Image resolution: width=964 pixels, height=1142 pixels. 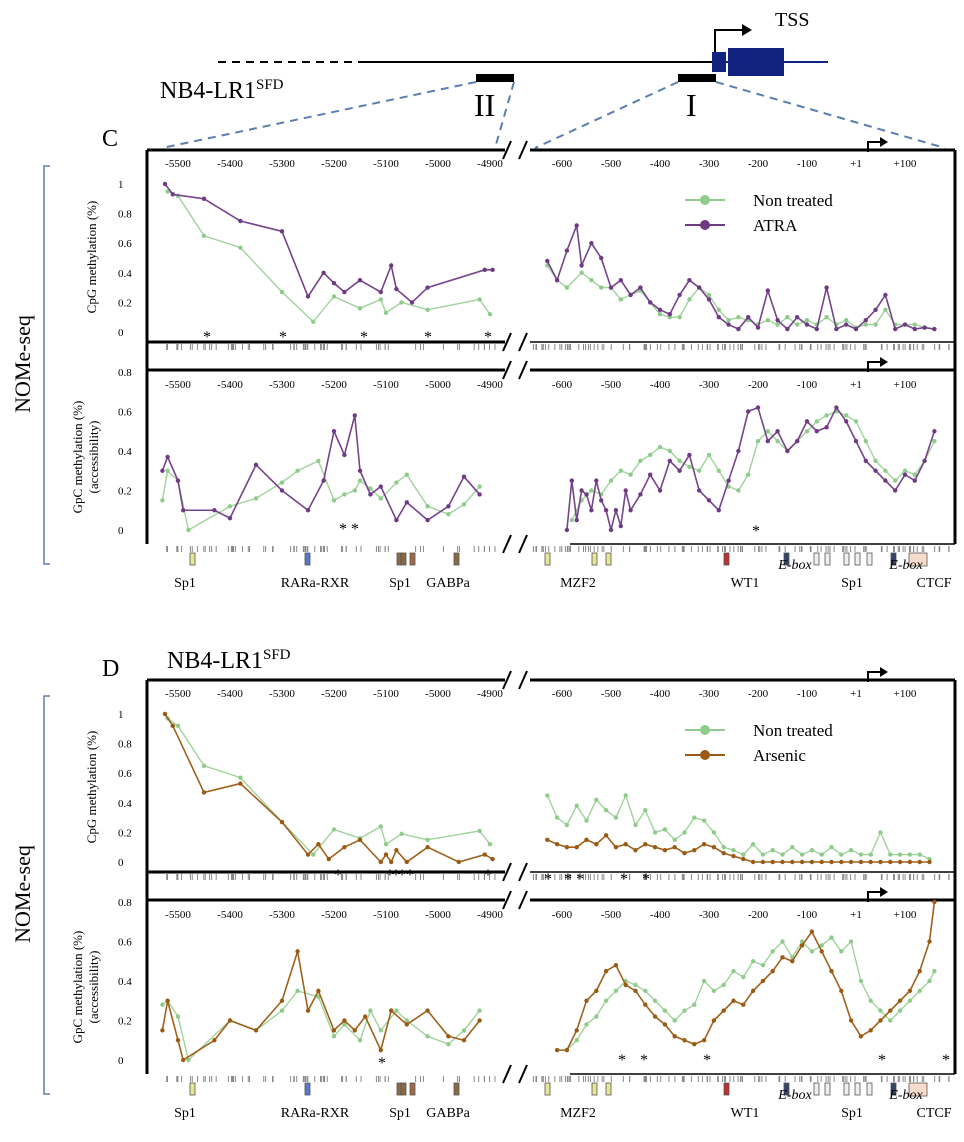 I want to click on x-tick-label: -5100, so click(x=386, y=164).